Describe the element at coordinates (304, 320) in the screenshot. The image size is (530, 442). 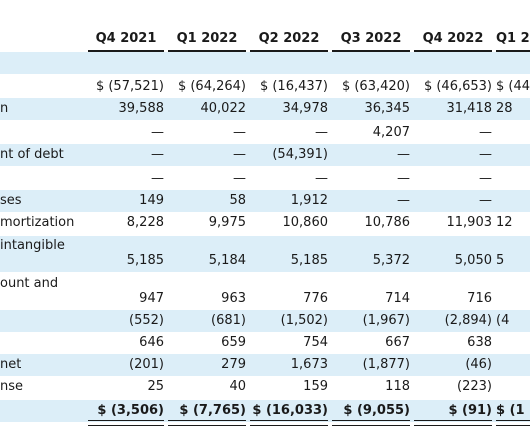
I see `table-cell: (1,502)` at that location.